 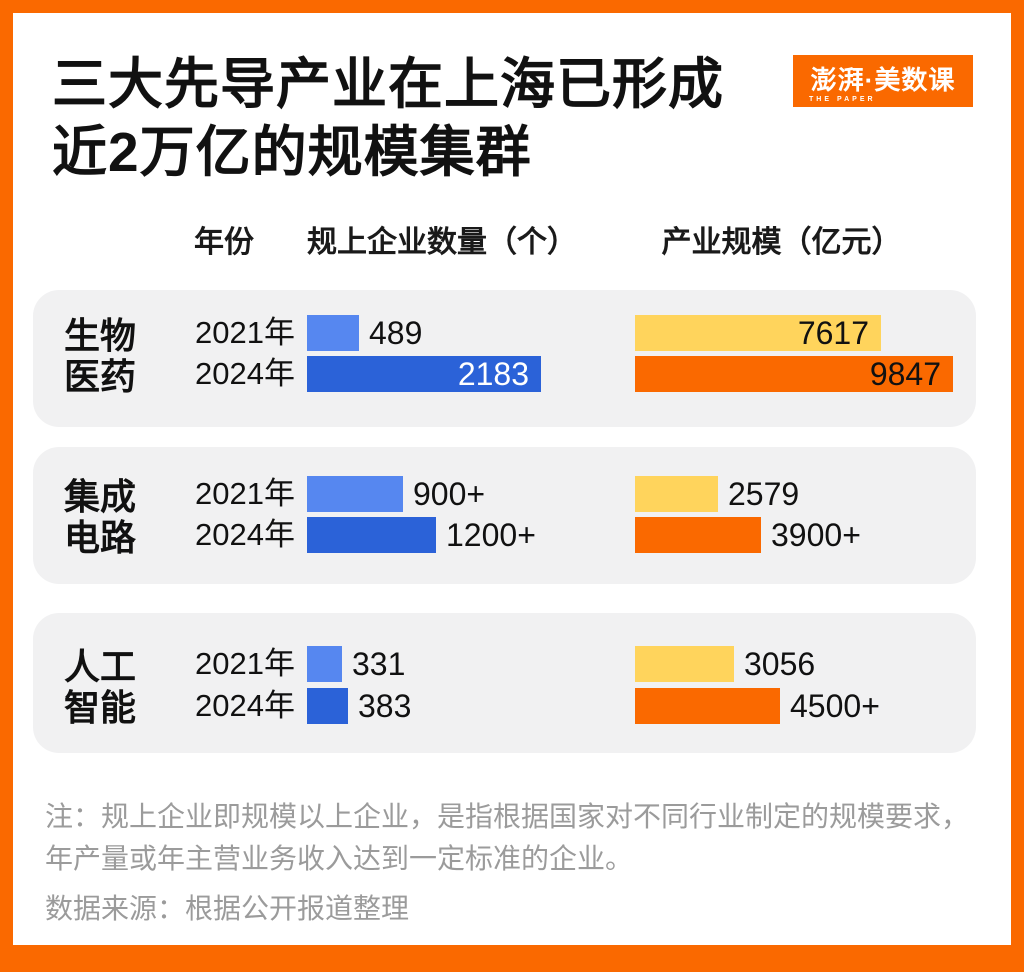 I want to click on paper-logo-subtext: THE PAPER, so click(x=842, y=99).